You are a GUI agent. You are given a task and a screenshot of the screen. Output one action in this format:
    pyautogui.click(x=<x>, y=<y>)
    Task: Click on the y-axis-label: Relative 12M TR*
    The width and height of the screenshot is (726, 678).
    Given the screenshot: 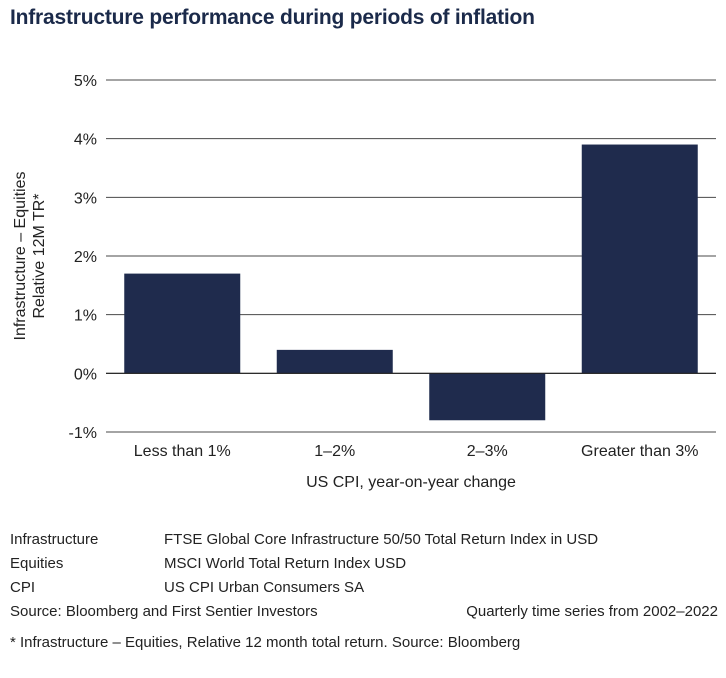 What is the action you would take?
    pyautogui.click(x=39, y=255)
    